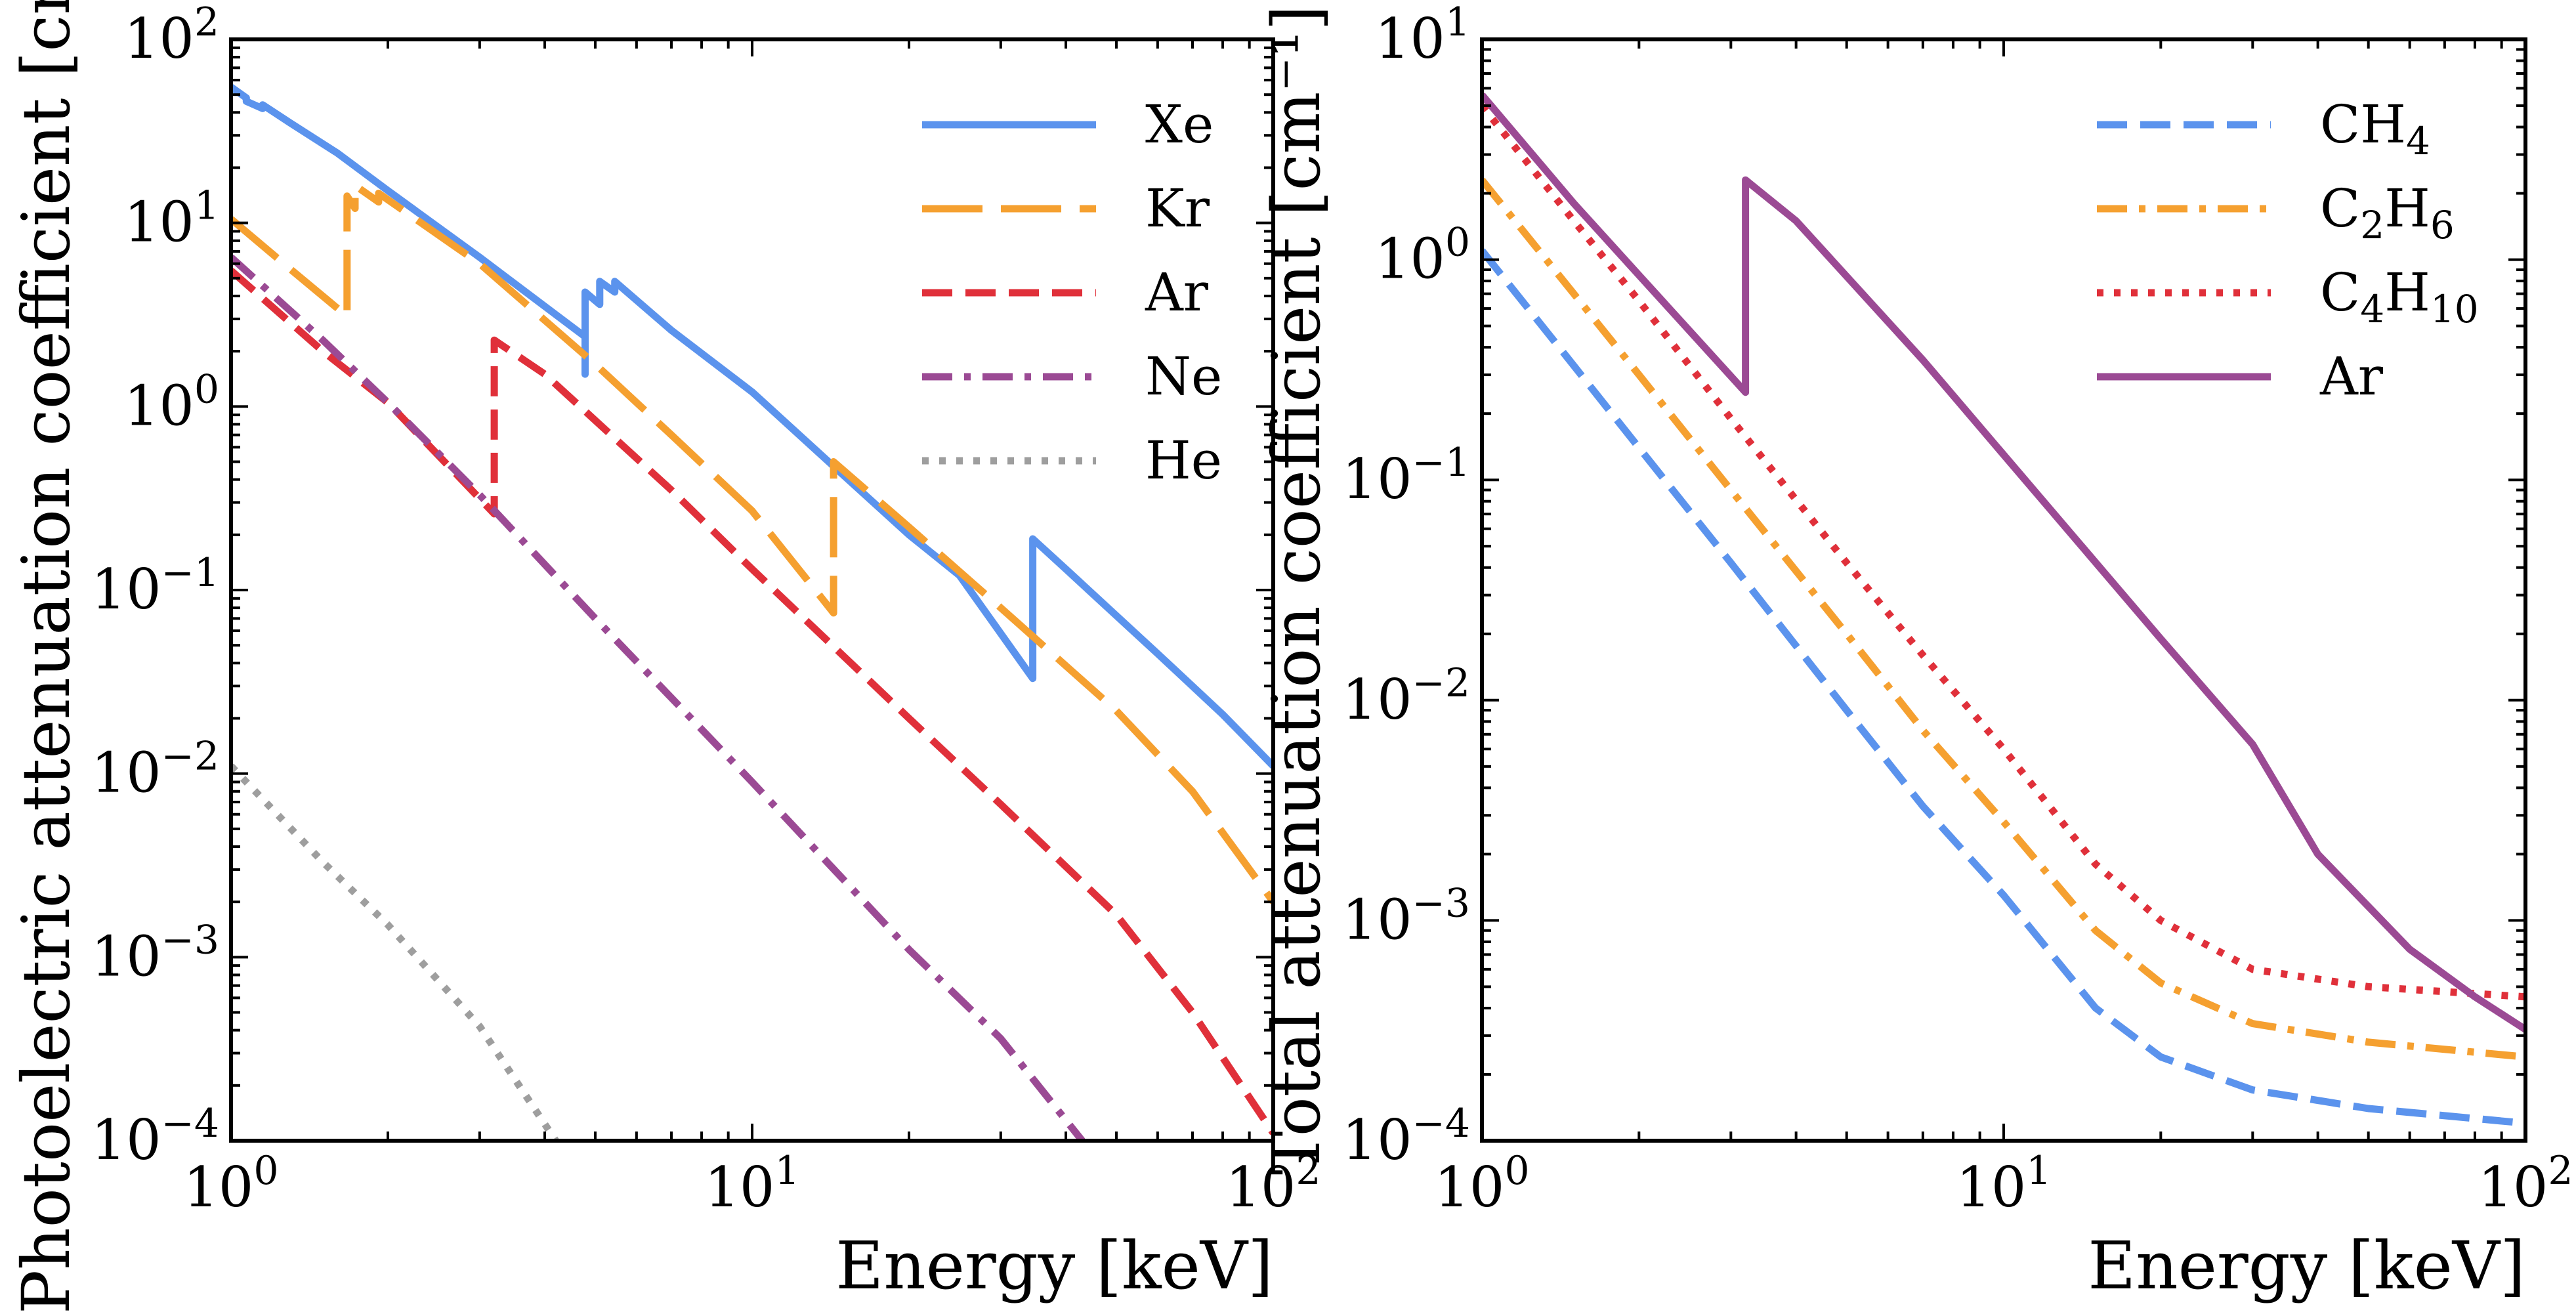 Image resolution: width=2576 pixels, height=1312 pixels. What do you see at coordinates (171, 35) in the screenshot?
I see `y-tick-label: 10²` at bounding box center [171, 35].